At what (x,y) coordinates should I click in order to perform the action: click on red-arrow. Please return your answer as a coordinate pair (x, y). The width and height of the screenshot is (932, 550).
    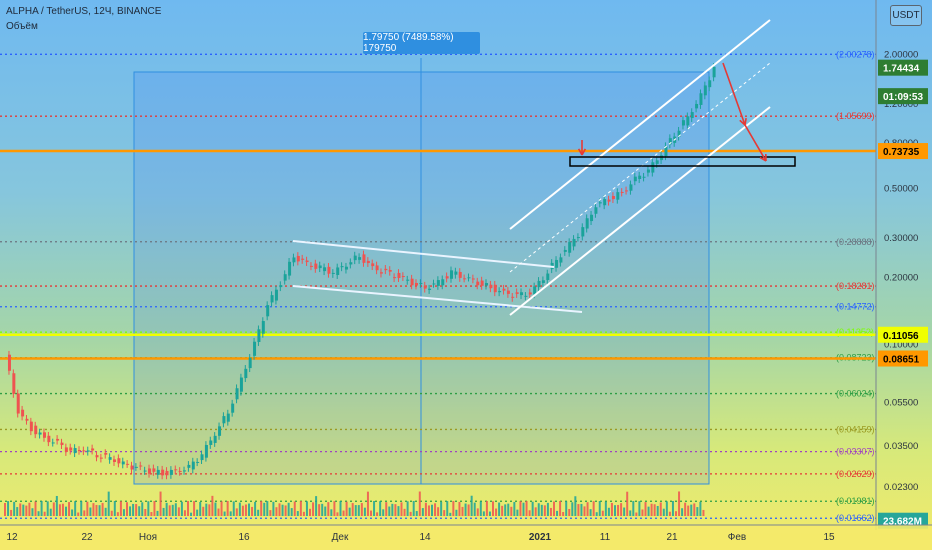
    Looking at the image, I should click on (734, 94).